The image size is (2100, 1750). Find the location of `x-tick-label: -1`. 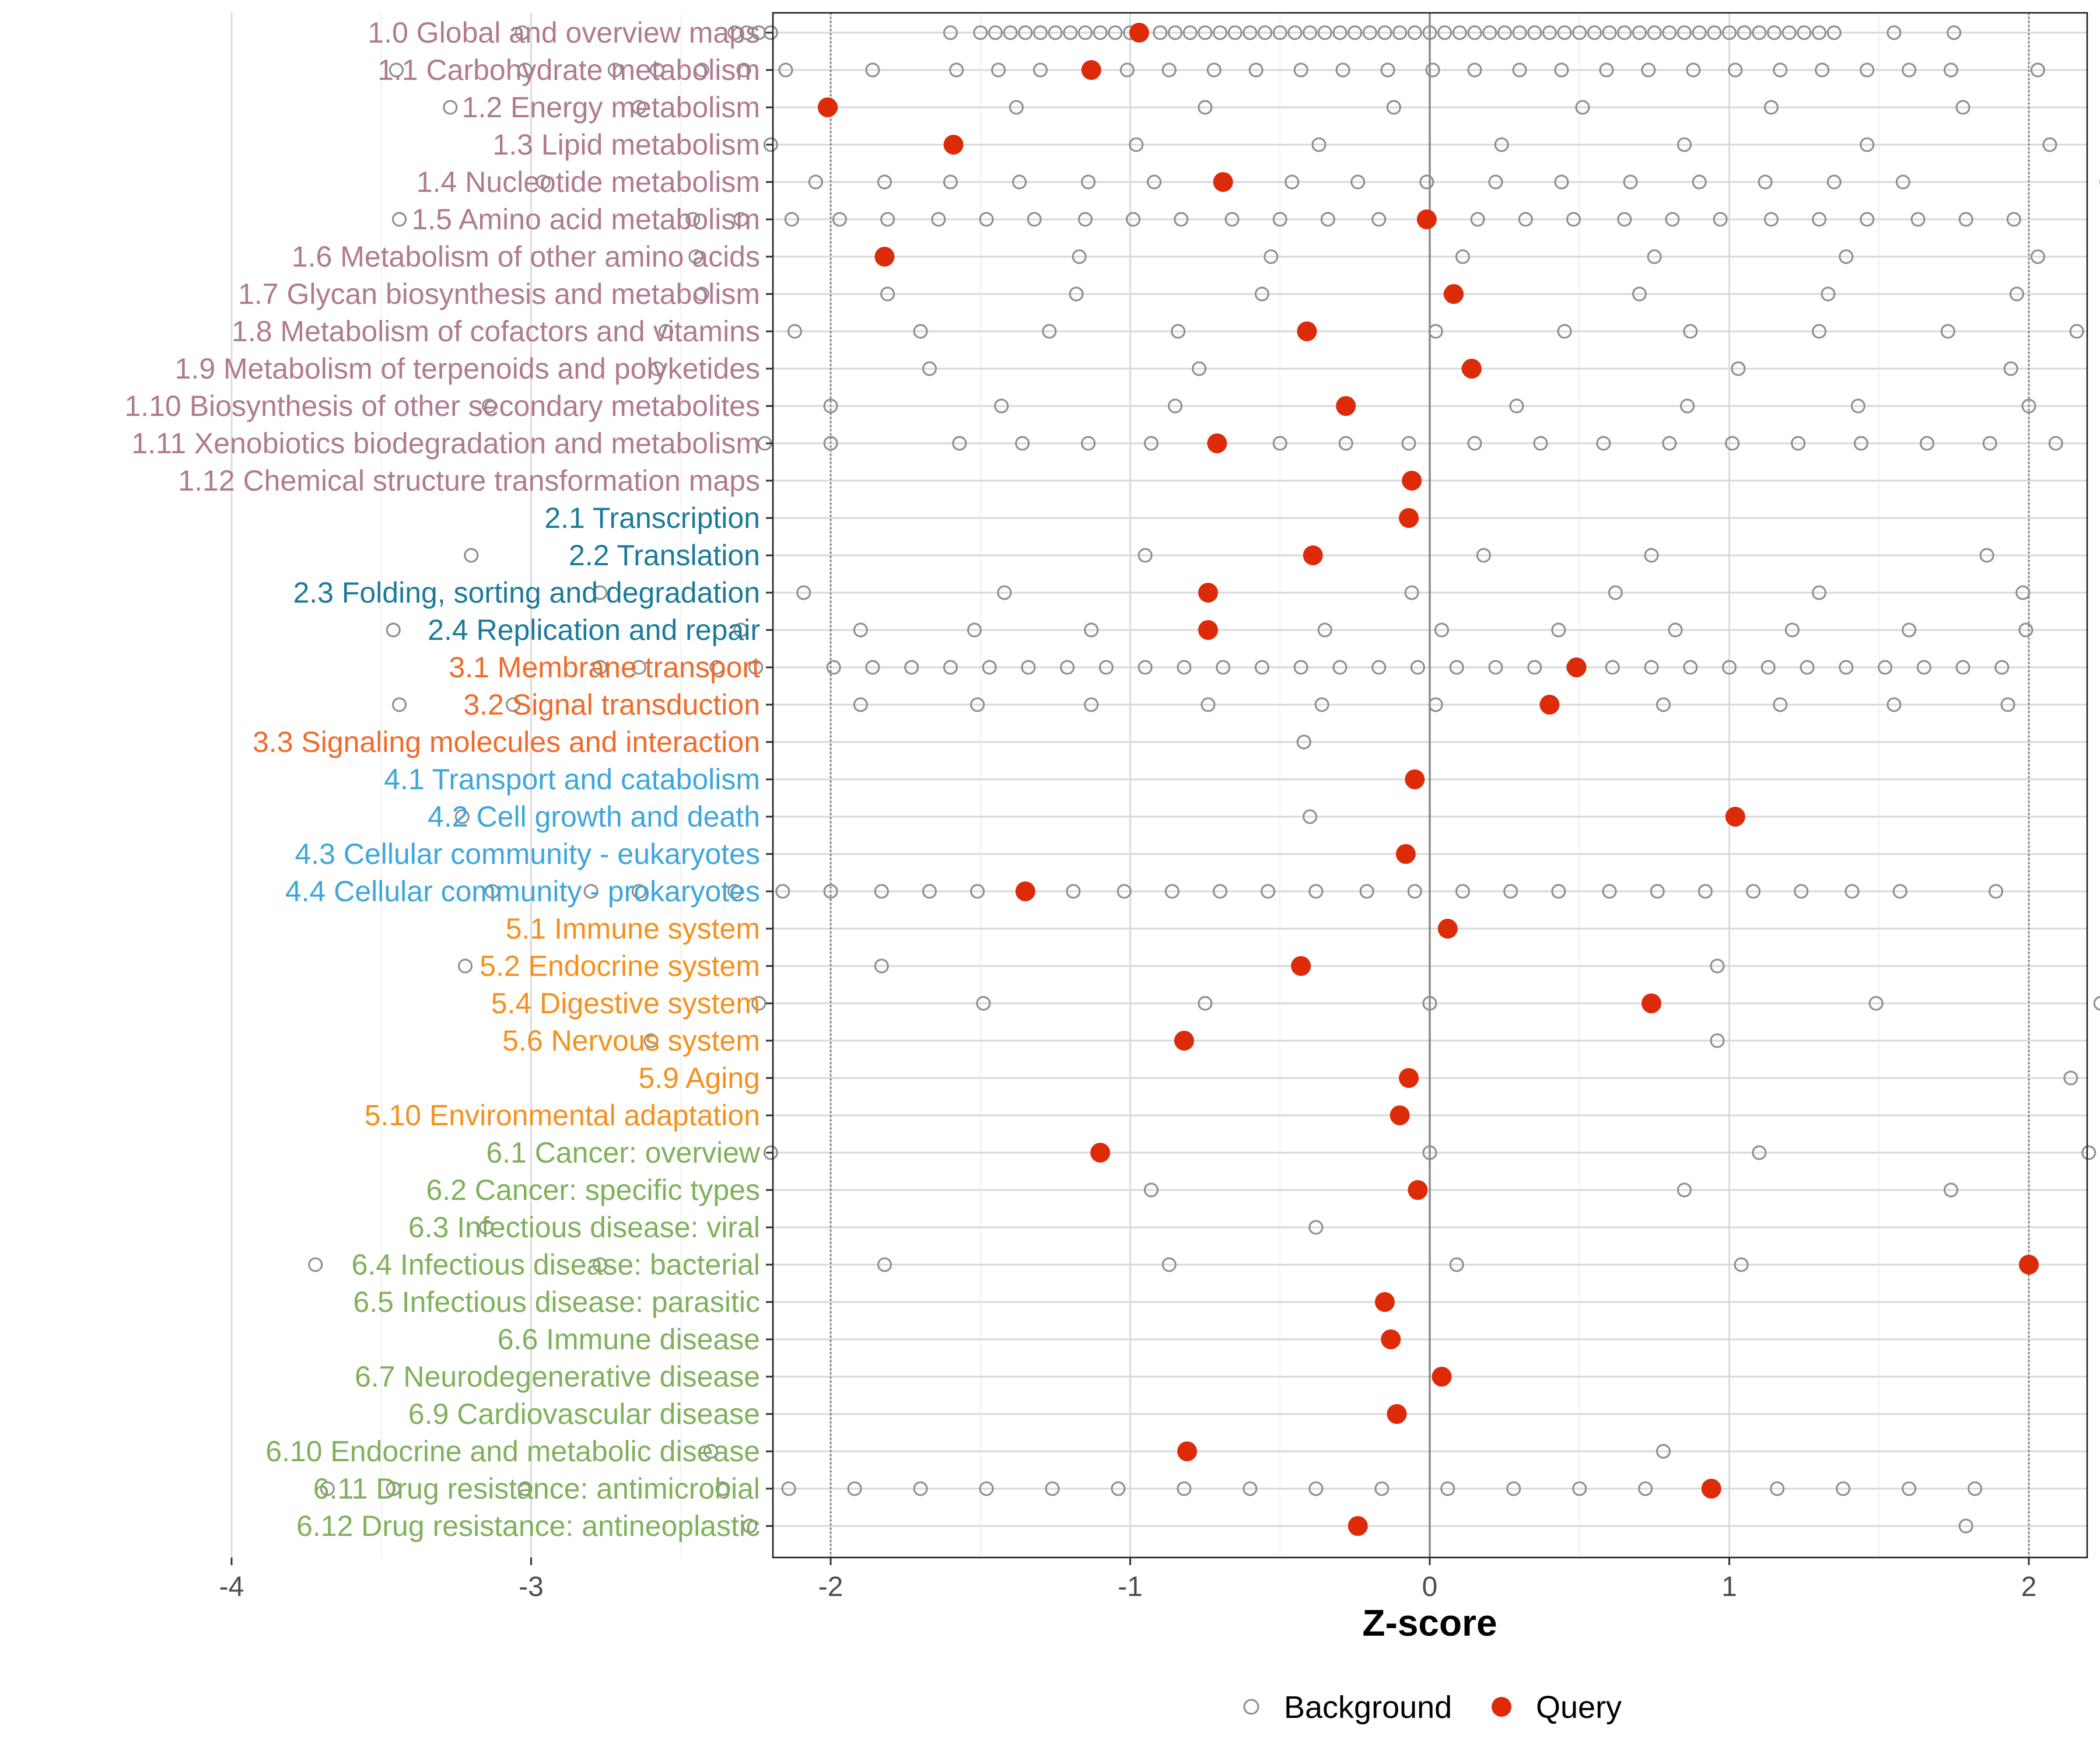

x-tick-label: -1 is located at coordinates (1130, 1587).